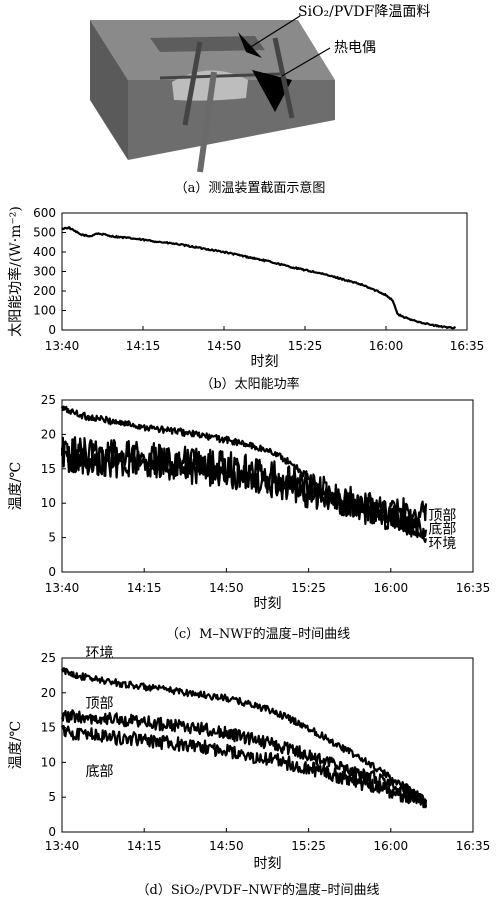  What do you see at coordinates (250, 45) in the screenshot?
I see `film-shape` at bounding box center [250, 45].